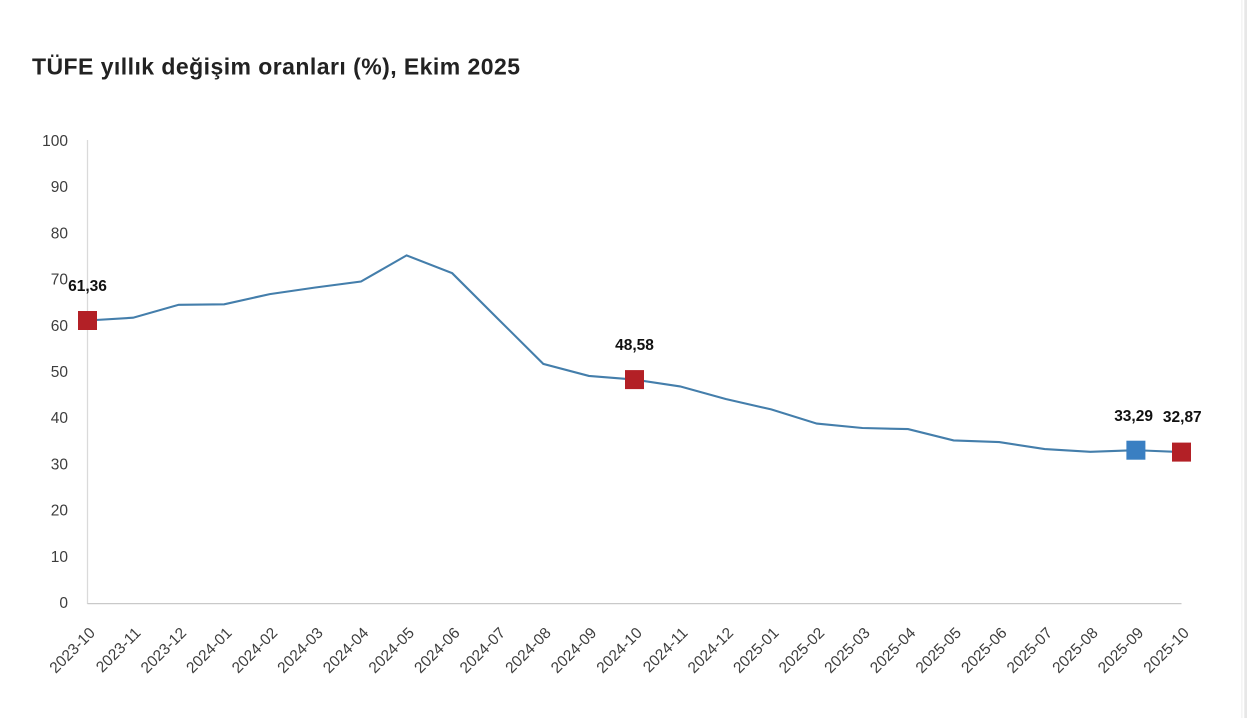 The image size is (1247, 718). What do you see at coordinates (60, 418) in the screenshot?
I see `svg-text: 40` at bounding box center [60, 418].